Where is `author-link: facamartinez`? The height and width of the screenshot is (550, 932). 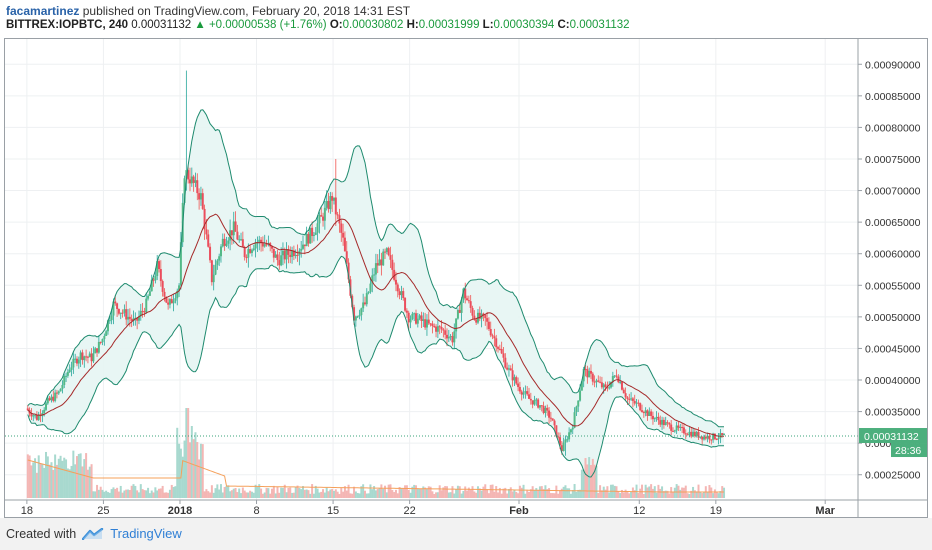
author-link: facamartinez is located at coordinates (43, 11).